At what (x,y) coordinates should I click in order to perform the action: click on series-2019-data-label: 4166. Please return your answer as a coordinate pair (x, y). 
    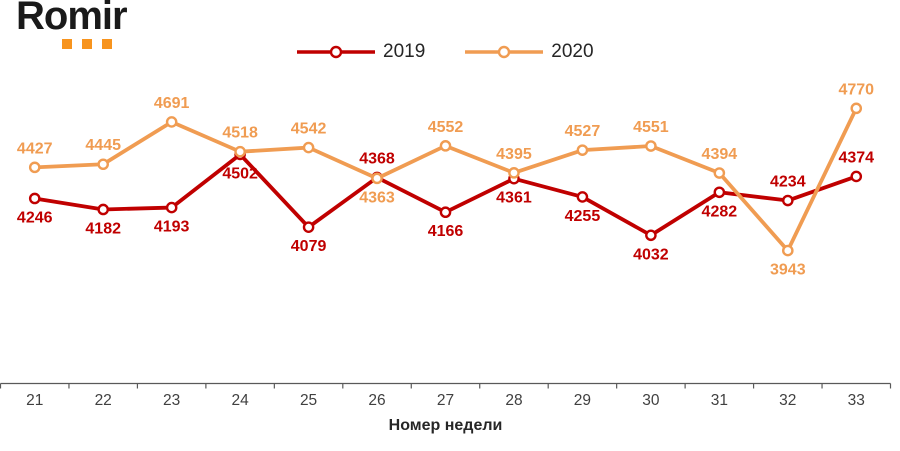
    Looking at the image, I should click on (446, 231).